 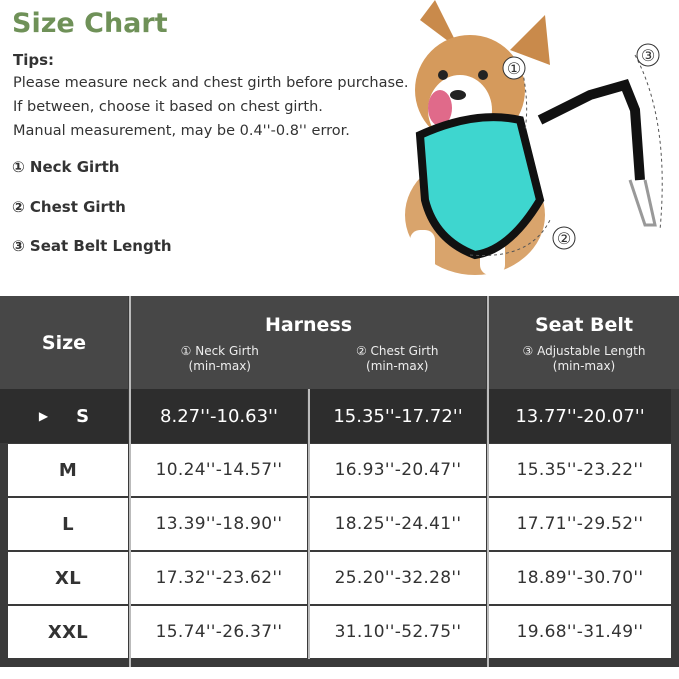 I want to click on table-cell-neck: 10.24''-14.57'', so click(x=219, y=470).